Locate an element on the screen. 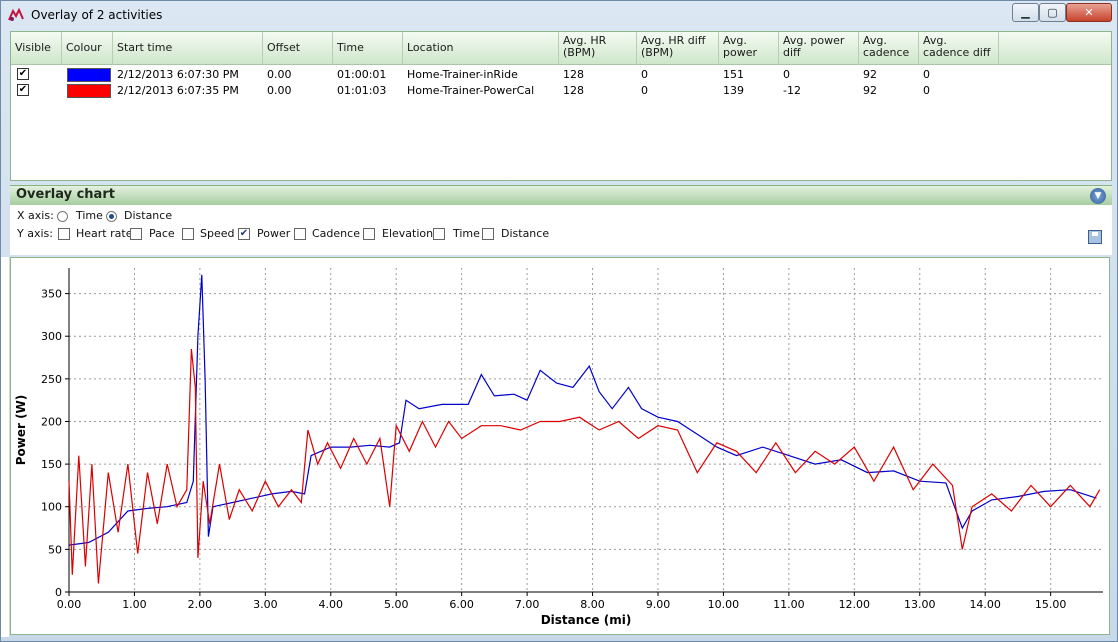 The height and width of the screenshot is (642, 1118). x-tick-label: 8.00 is located at coordinates (592, 604).